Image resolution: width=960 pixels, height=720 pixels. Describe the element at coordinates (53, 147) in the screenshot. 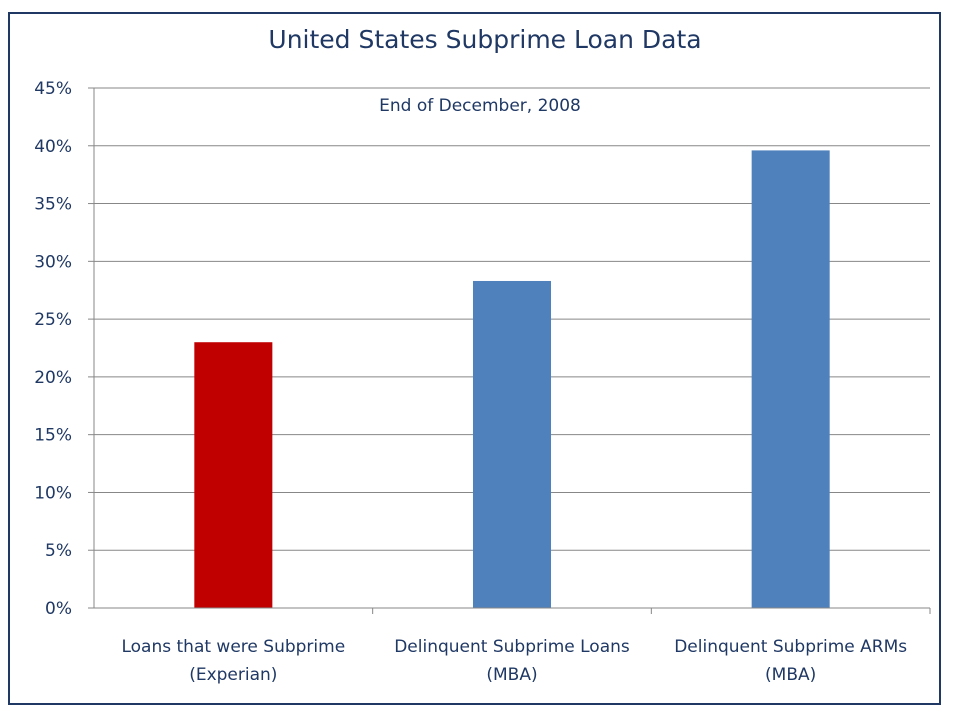

I see `y-tick-label: 40%` at that location.